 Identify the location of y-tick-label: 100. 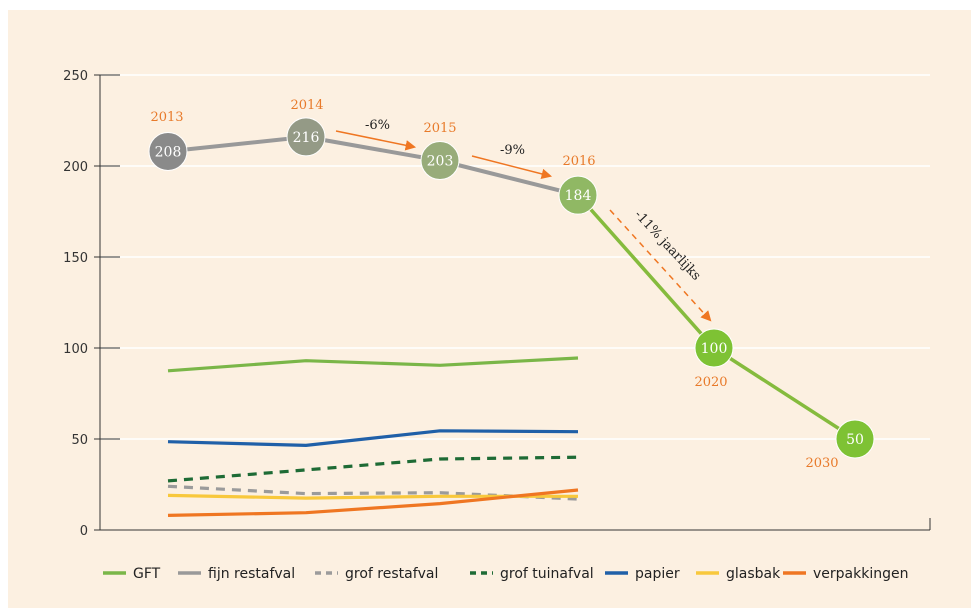
(75, 349).